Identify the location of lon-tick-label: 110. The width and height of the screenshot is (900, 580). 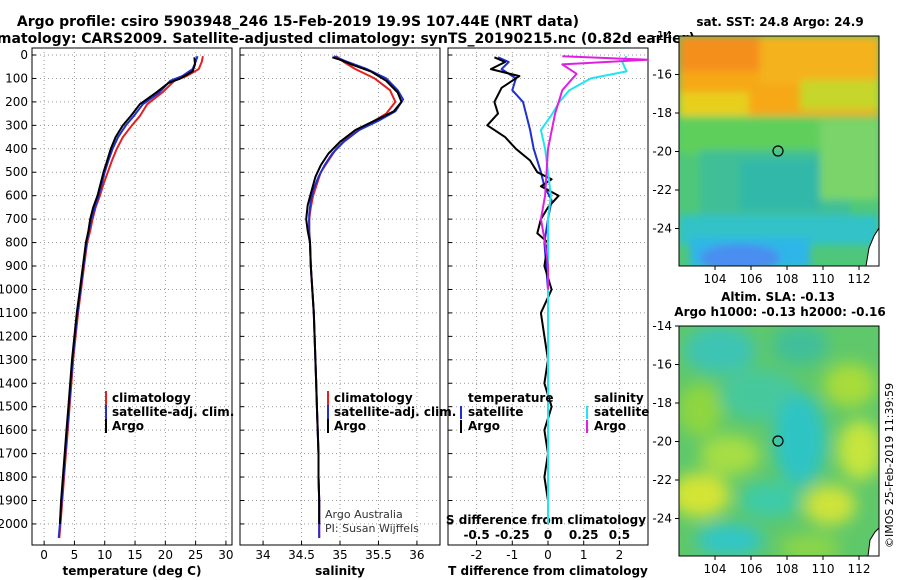
(823, 279).